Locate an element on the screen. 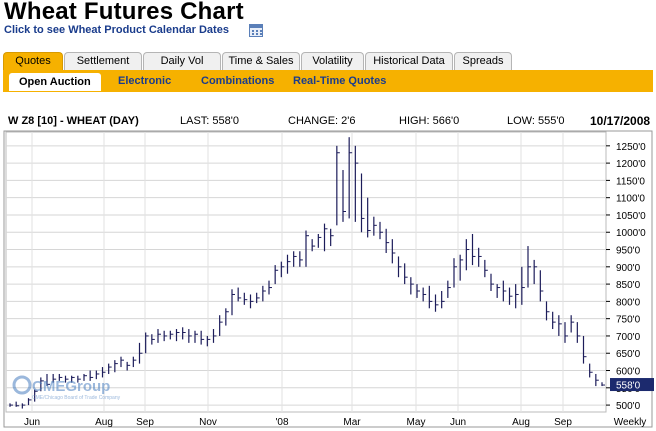 The image size is (656, 431). y-tick-label: 900'0 is located at coordinates (628, 268).